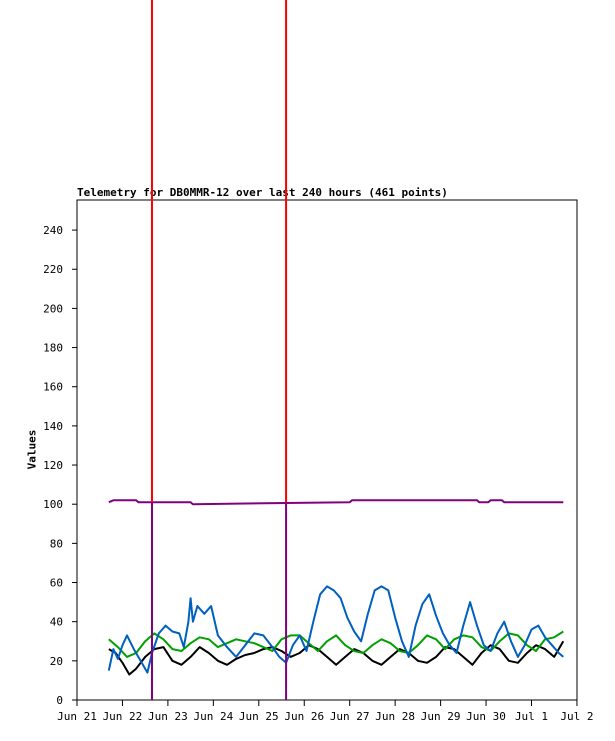  I want to click on x-tick-label: Jun 22, so click(123, 716).